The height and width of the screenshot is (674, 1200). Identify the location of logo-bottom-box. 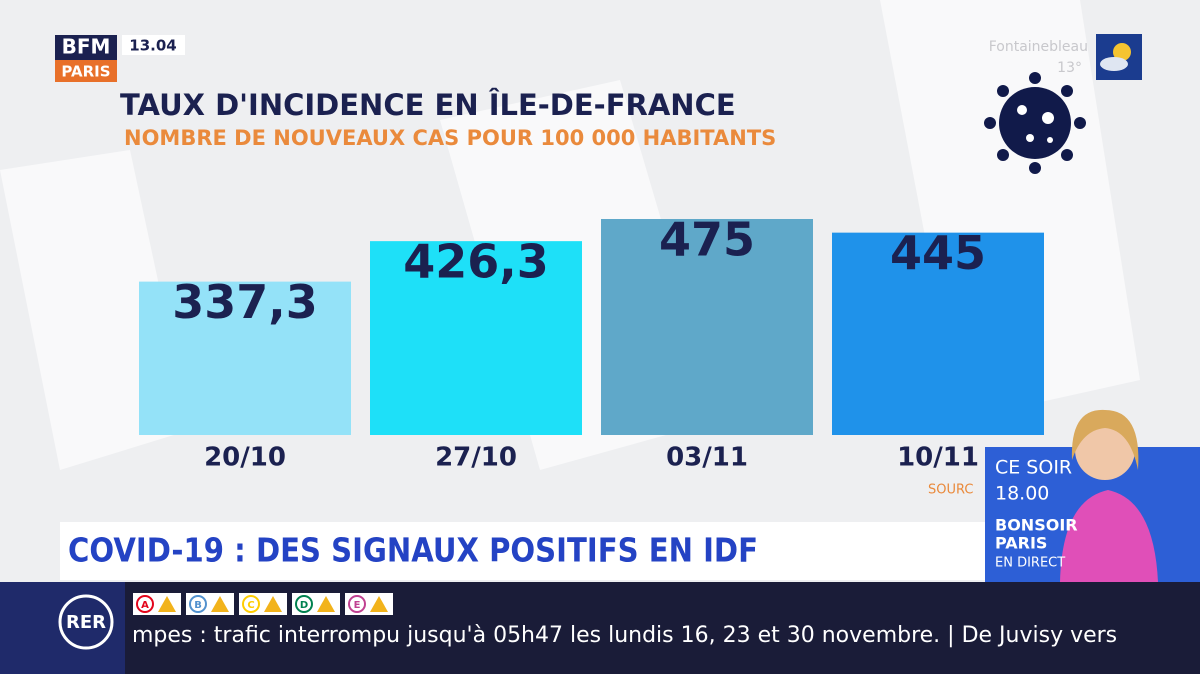
(86, 71).